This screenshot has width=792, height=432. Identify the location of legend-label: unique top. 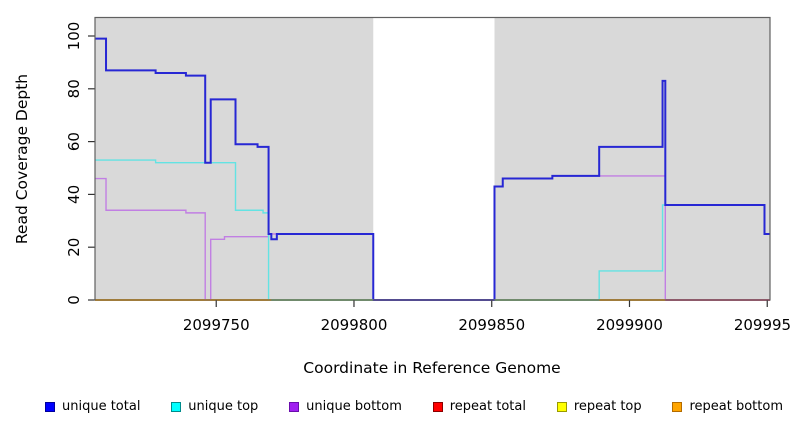
(223, 406).